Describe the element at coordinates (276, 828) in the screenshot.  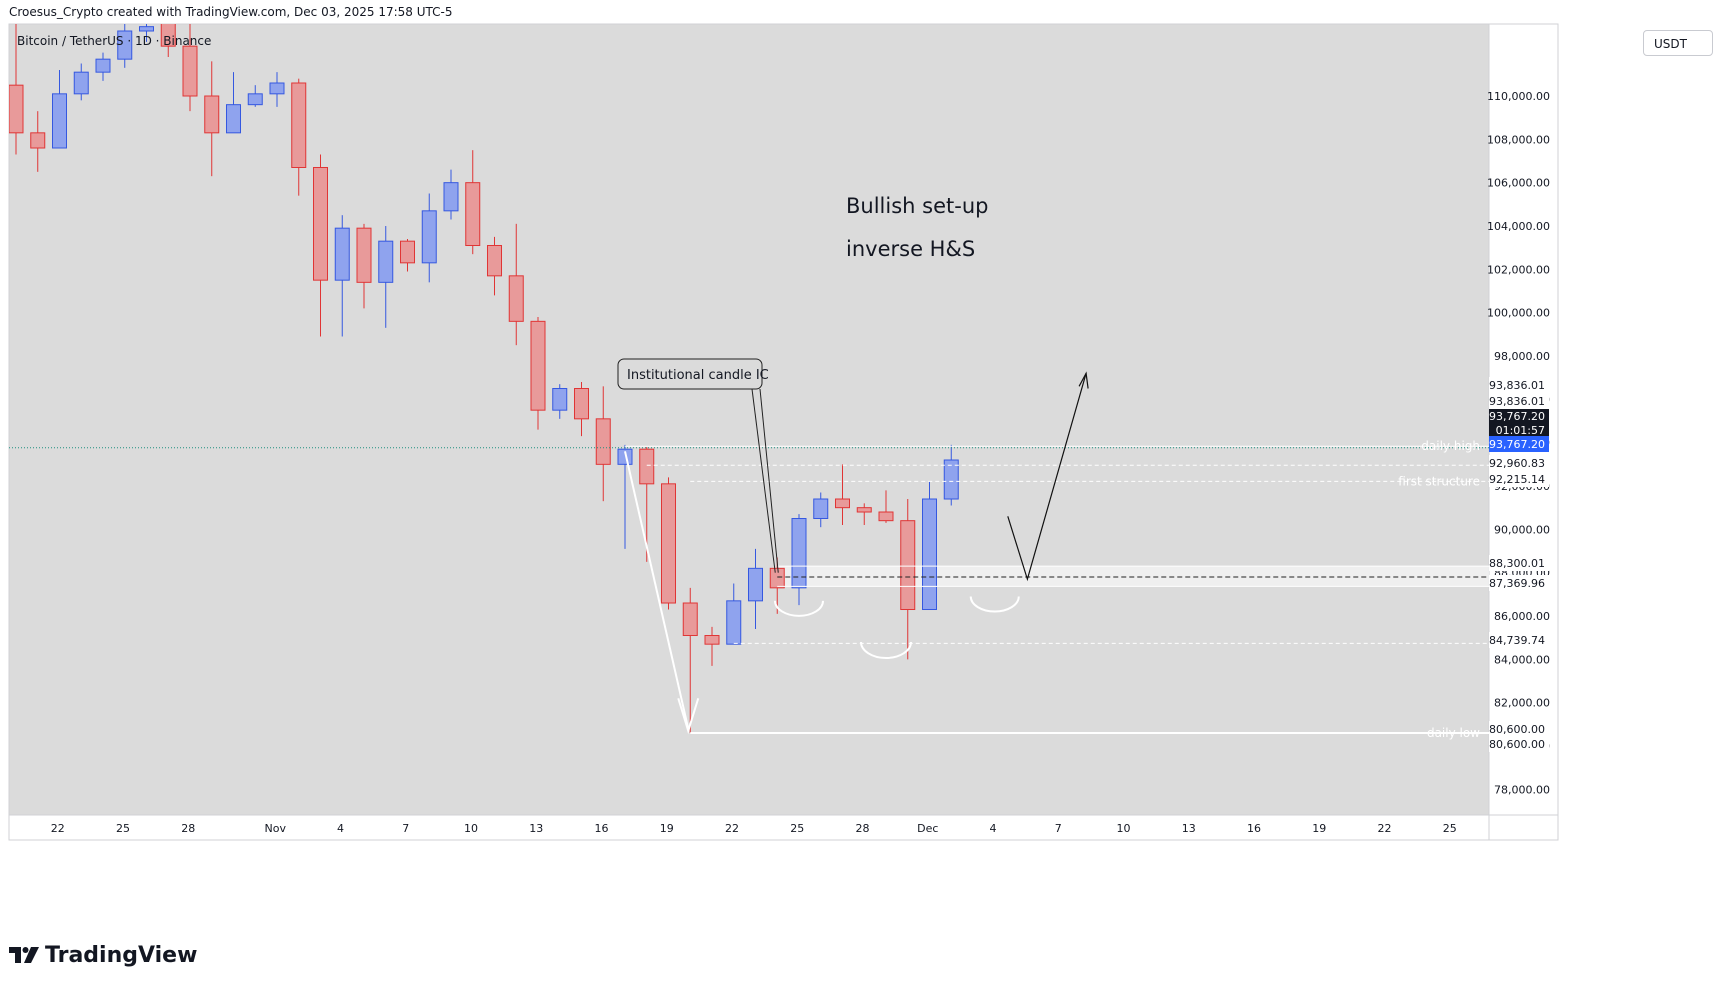
I see `time-tick-label: Nov` at that location.